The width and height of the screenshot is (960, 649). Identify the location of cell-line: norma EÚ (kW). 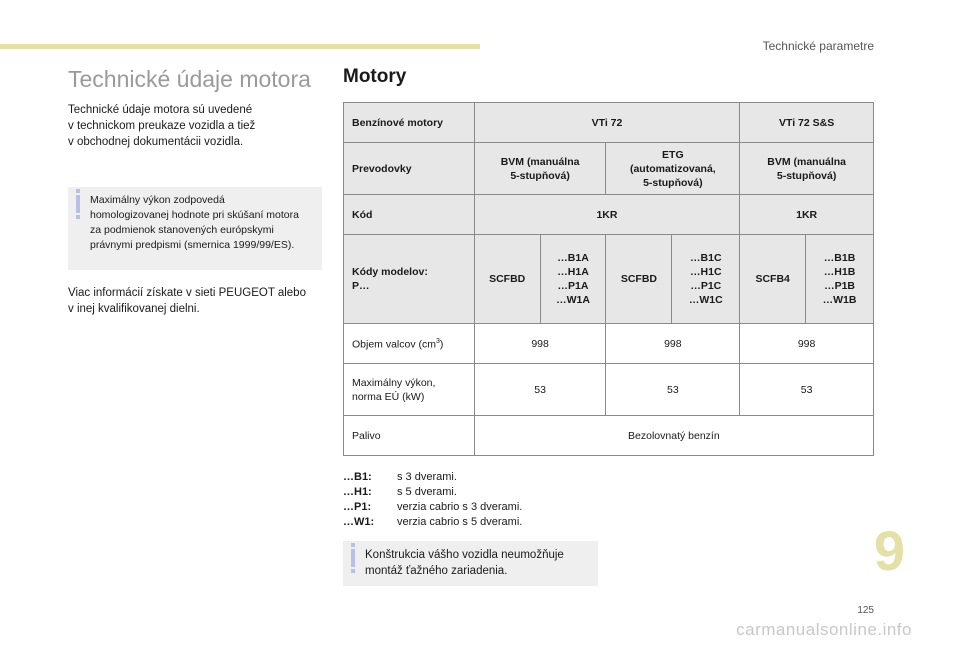
(388, 396).